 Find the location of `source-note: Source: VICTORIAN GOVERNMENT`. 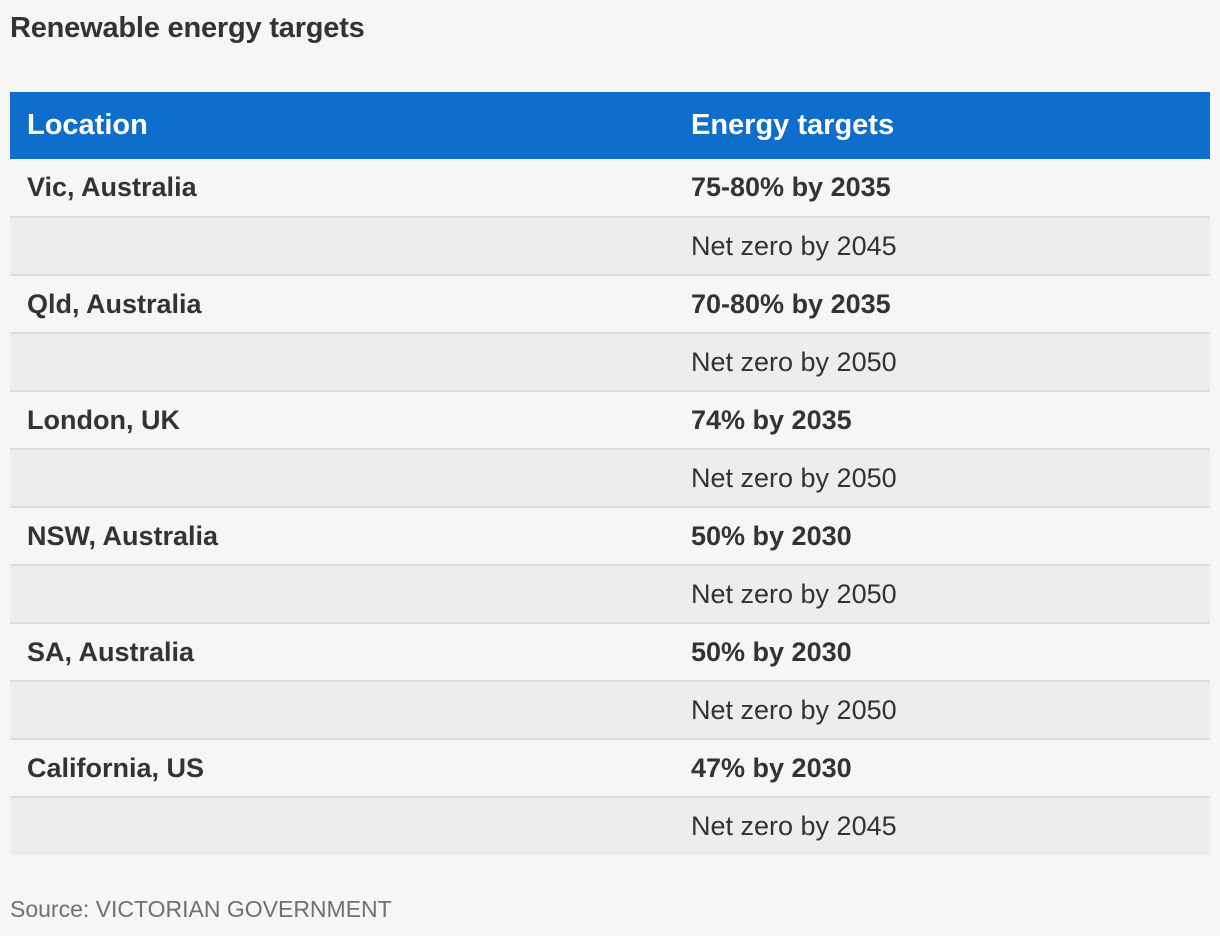

source-note: Source: VICTORIAN GOVERNMENT is located at coordinates (201, 909).